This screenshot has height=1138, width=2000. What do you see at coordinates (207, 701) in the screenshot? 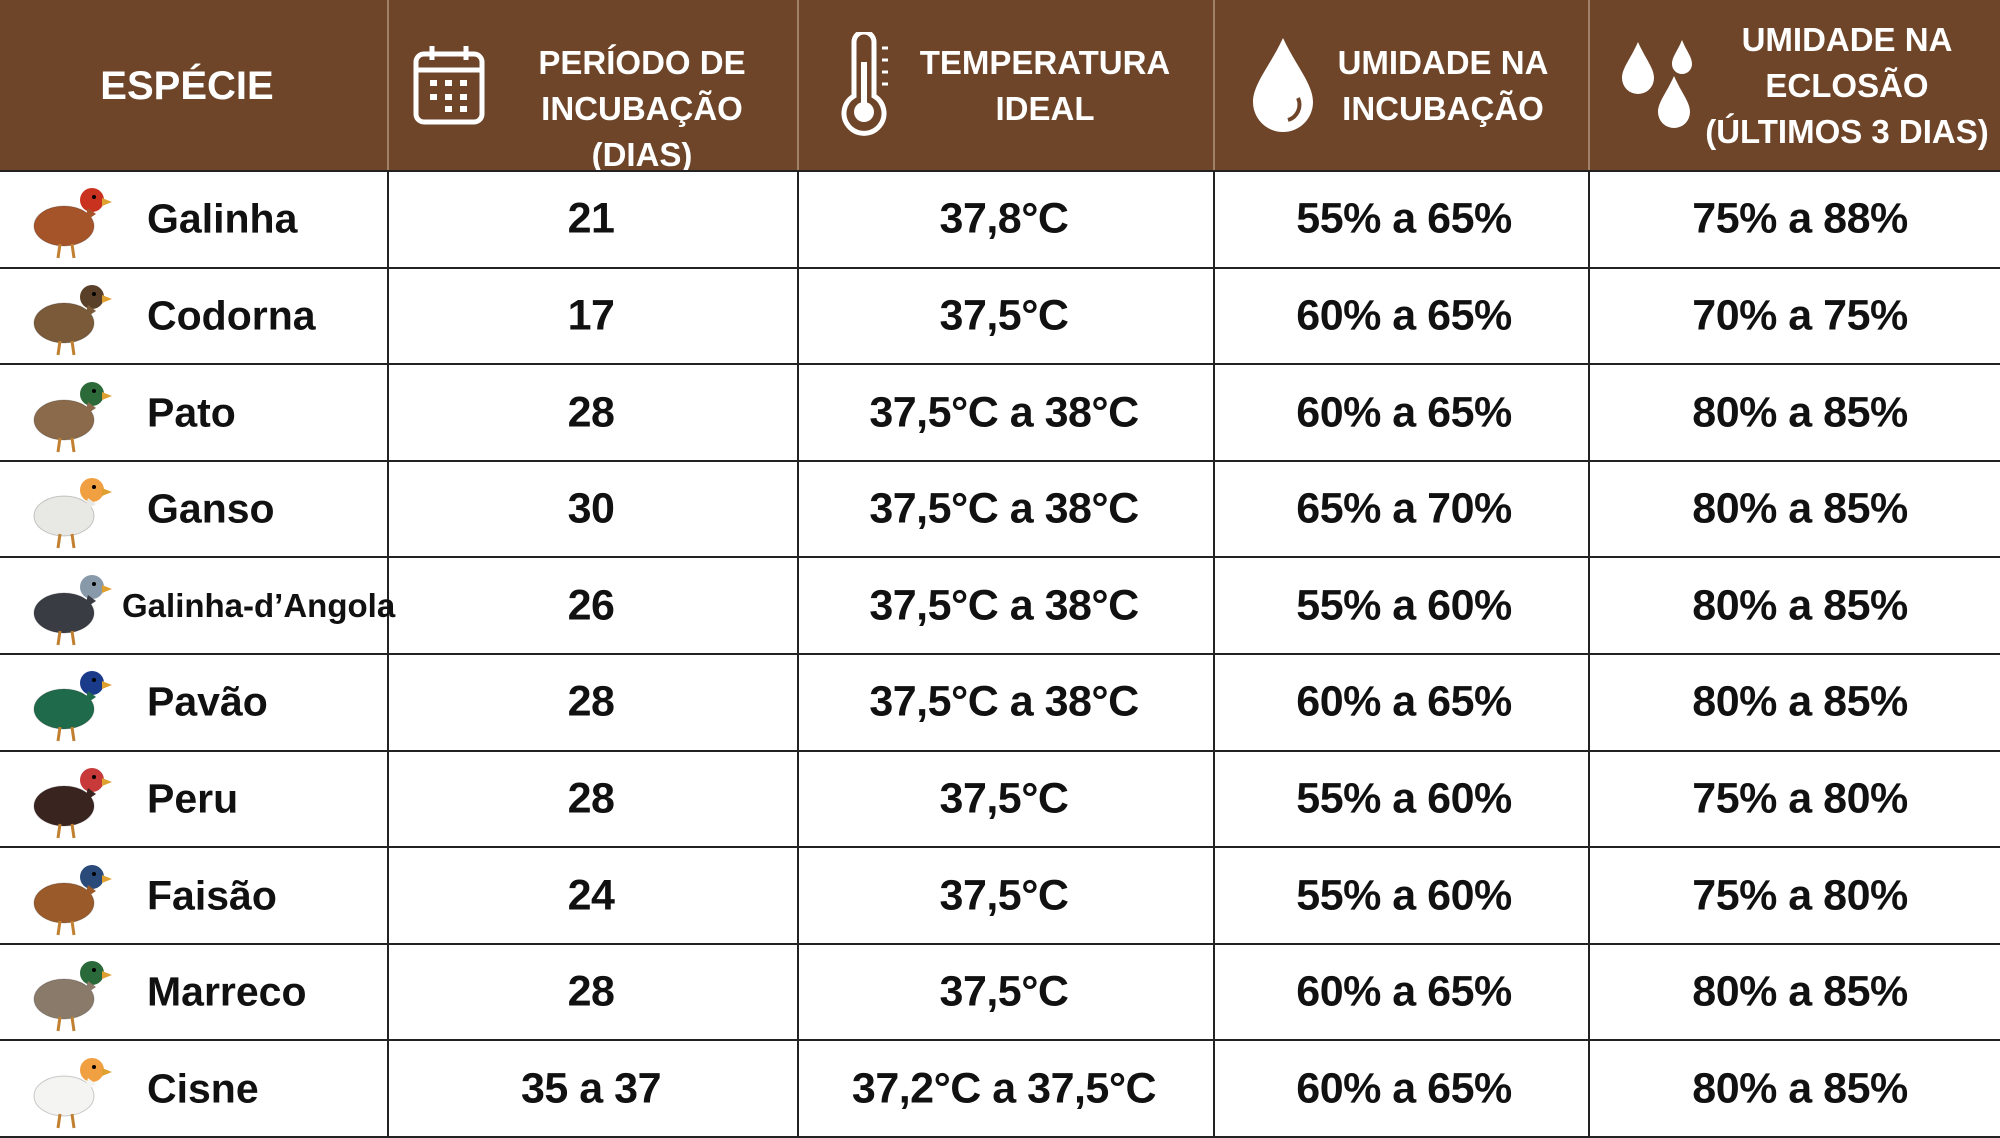
I see `species-name: Pavão` at bounding box center [207, 701].